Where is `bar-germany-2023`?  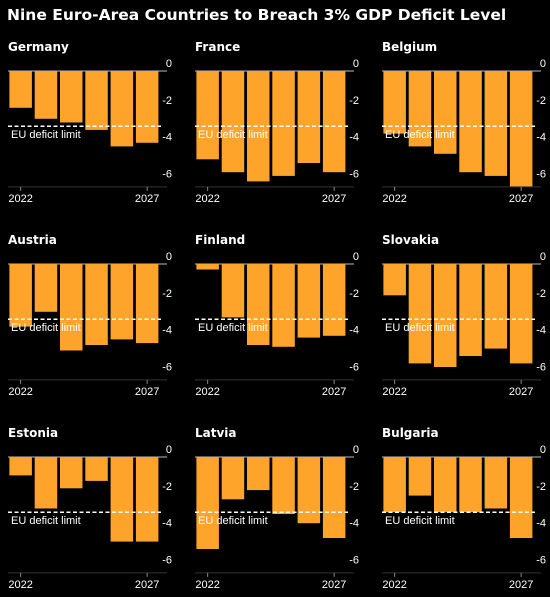
bar-germany-2023 is located at coordinates (46, 95).